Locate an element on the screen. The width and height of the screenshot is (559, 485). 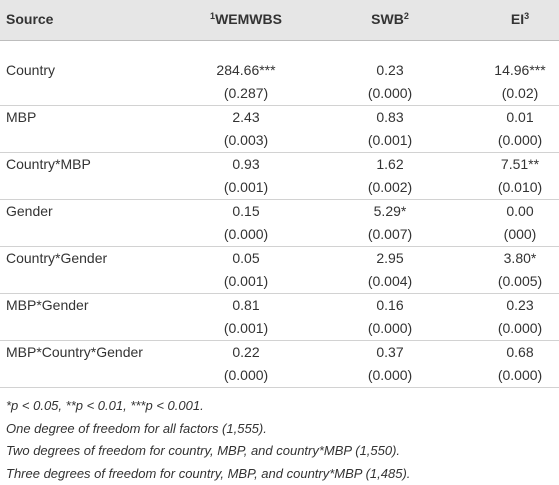
cell-value: 1.62 is located at coordinates (390, 164).